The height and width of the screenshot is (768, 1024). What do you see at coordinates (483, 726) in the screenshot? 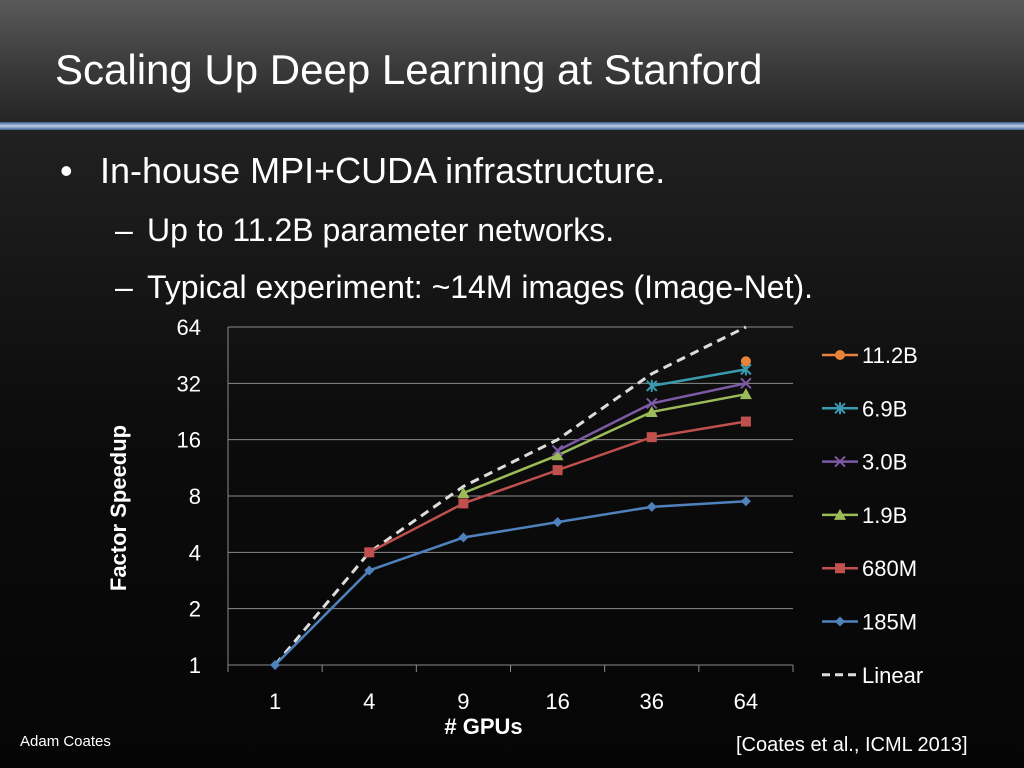
I see `x-axis-title: # GPUs` at bounding box center [483, 726].